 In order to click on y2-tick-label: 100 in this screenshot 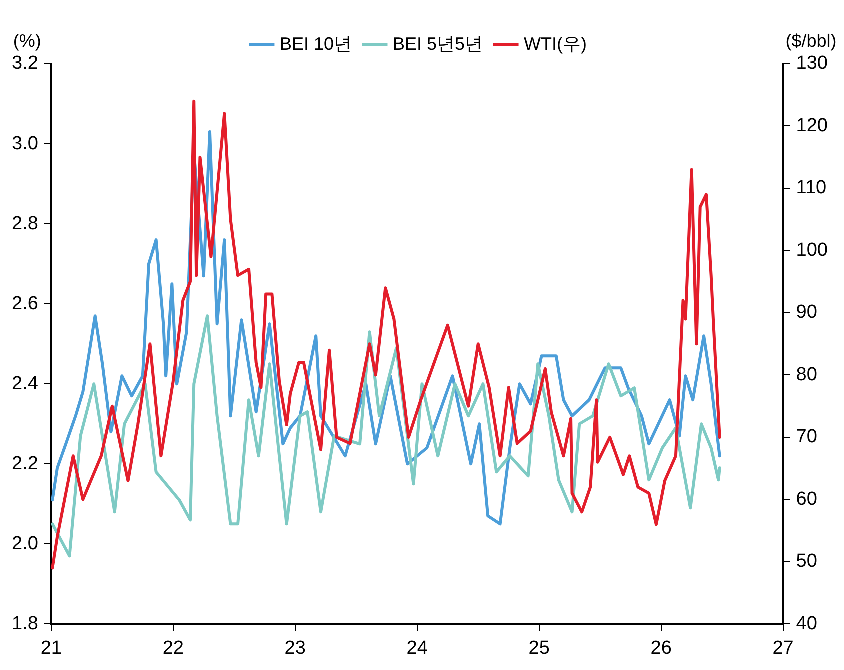, I will do `click(812, 250)`.